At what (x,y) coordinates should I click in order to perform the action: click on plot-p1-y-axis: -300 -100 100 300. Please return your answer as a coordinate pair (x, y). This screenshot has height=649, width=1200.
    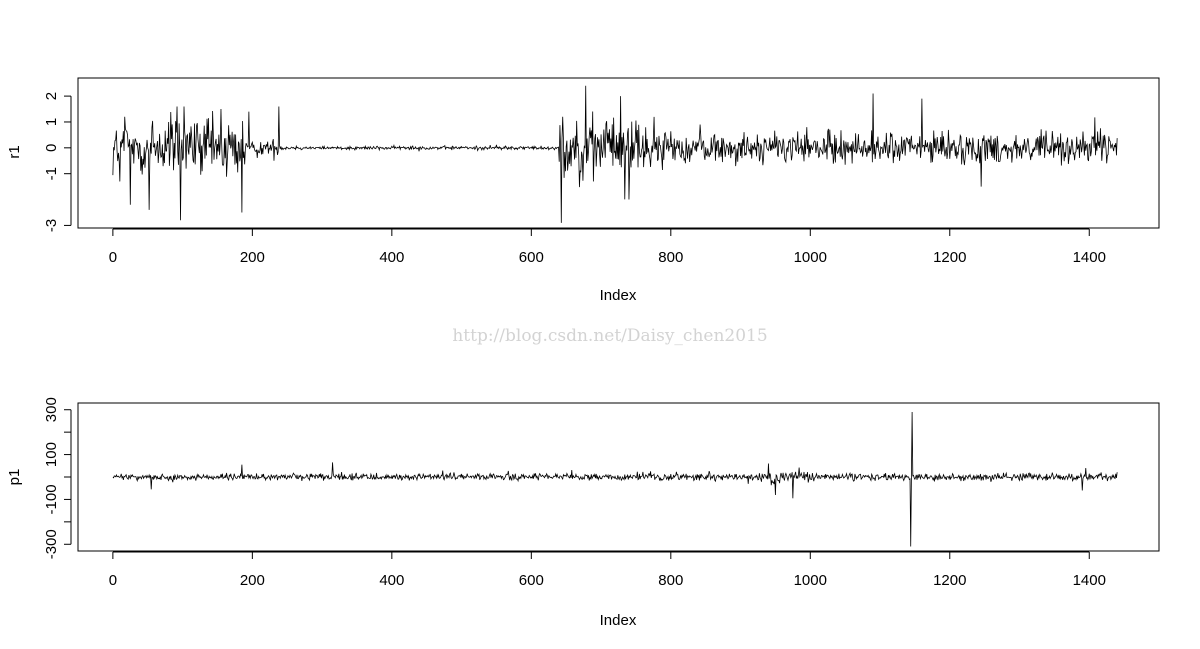
    Looking at the image, I should click on (57, 478).